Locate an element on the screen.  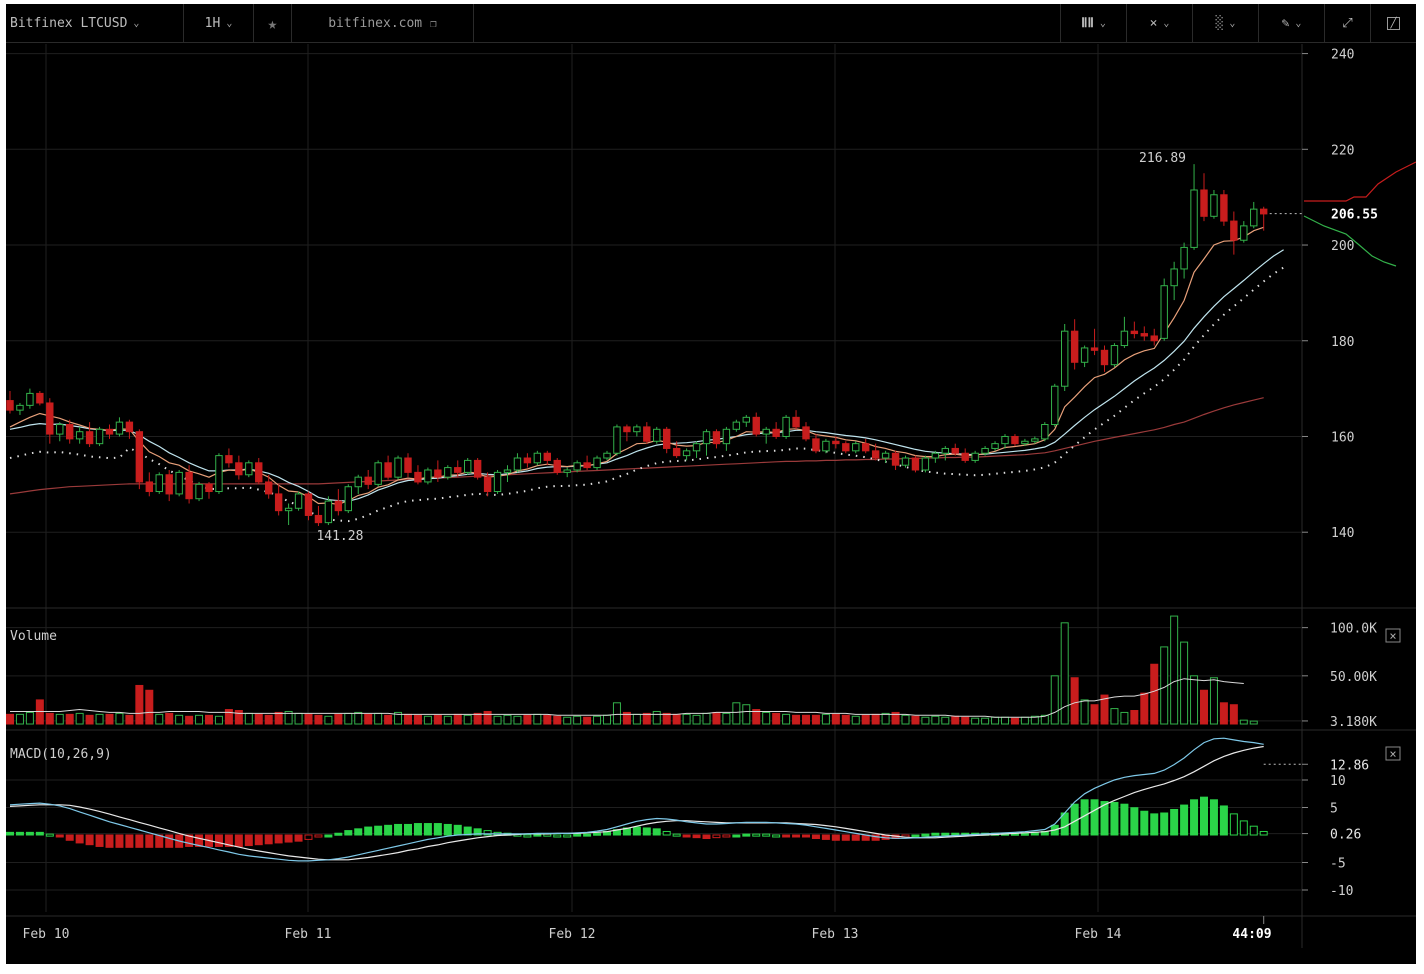
star-icon: ★ is located at coordinates (272, 23).